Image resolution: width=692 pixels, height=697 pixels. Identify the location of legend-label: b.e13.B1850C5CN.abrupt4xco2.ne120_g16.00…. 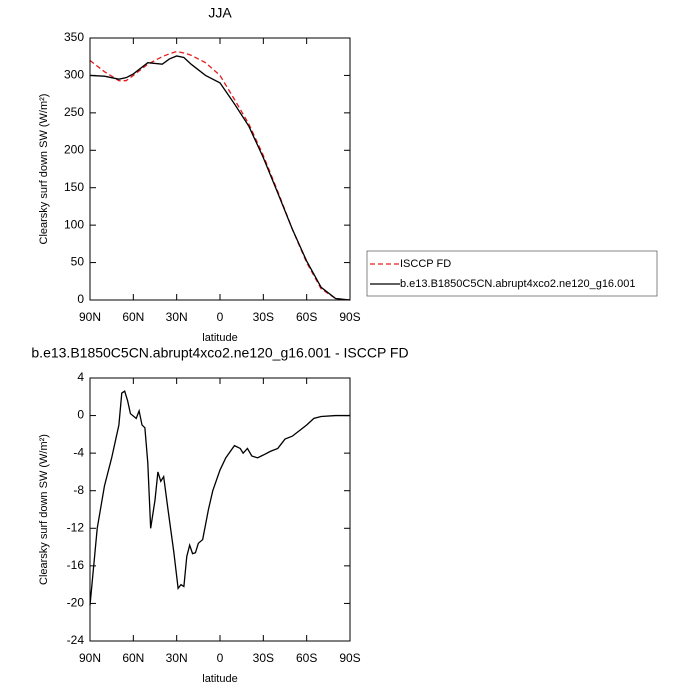
(517, 284).